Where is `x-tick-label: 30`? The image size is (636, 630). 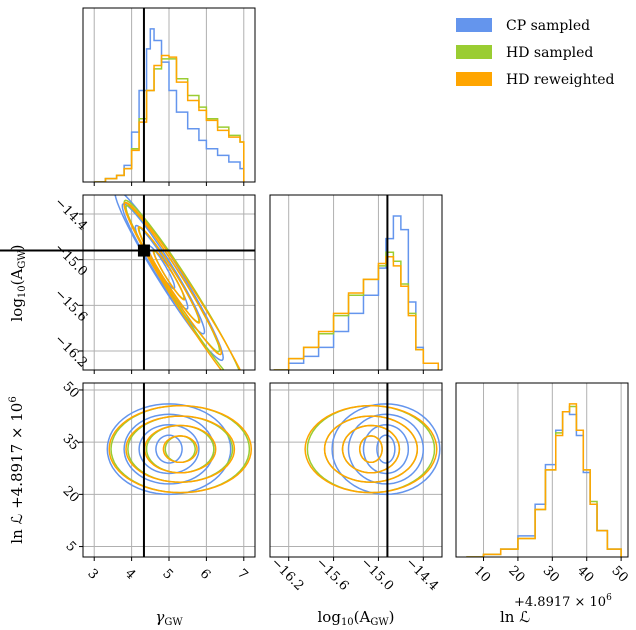
x-tick-label: 30 is located at coordinates (551, 574).